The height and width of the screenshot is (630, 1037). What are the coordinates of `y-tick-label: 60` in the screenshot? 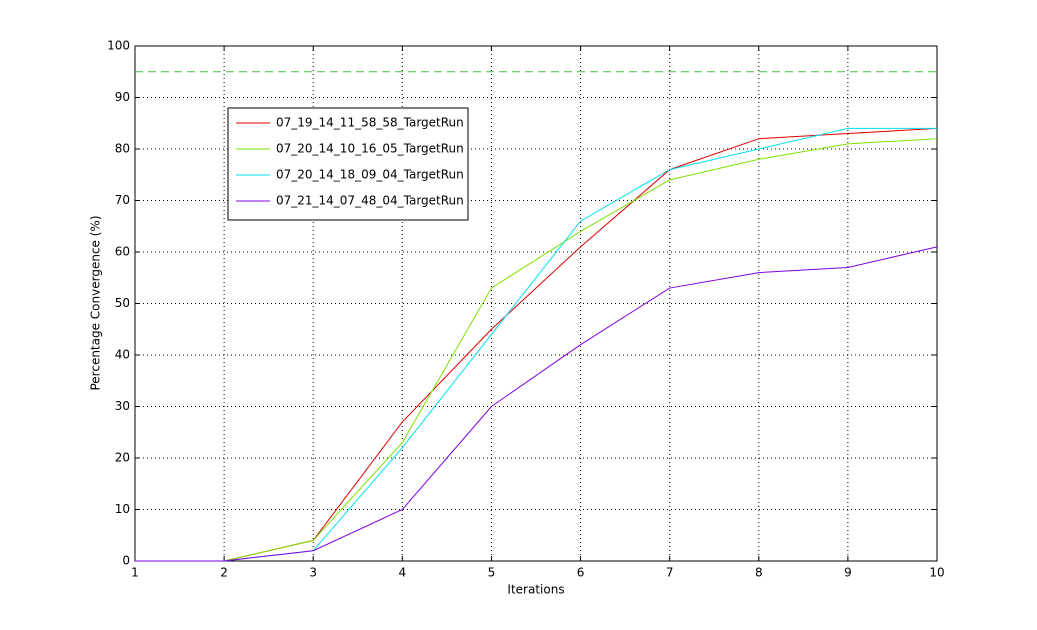 It's located at (122, 252).